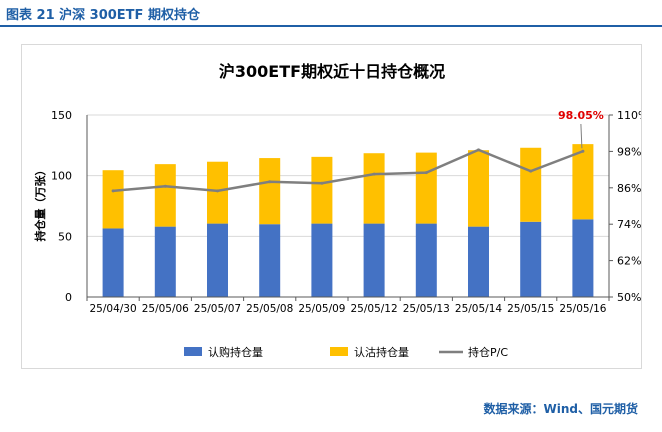 This screenshot has width=662, height=432. I want to click on y2-tick-label: 50%, so click(629, 297).